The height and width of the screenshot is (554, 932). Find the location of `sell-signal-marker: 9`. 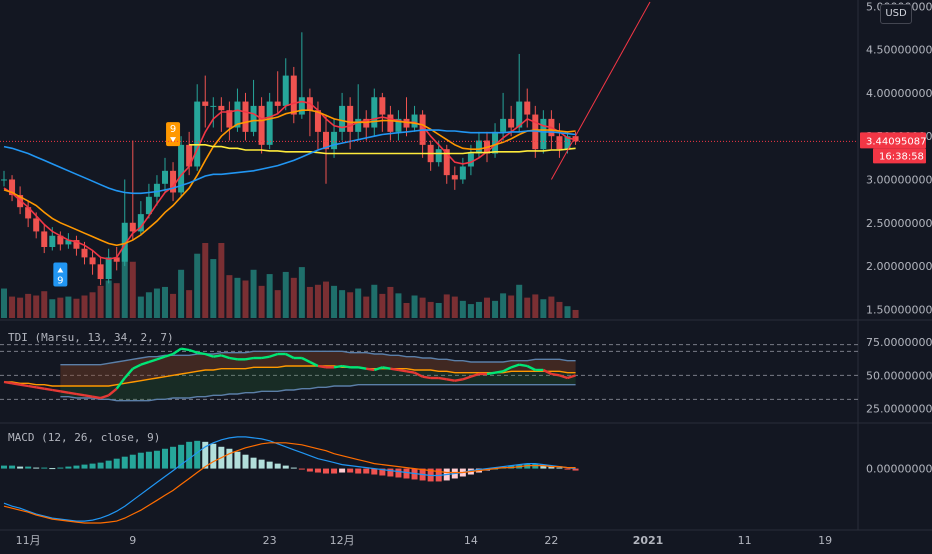

sell-signal-marker: 9 is located at coordinates (173, 134).